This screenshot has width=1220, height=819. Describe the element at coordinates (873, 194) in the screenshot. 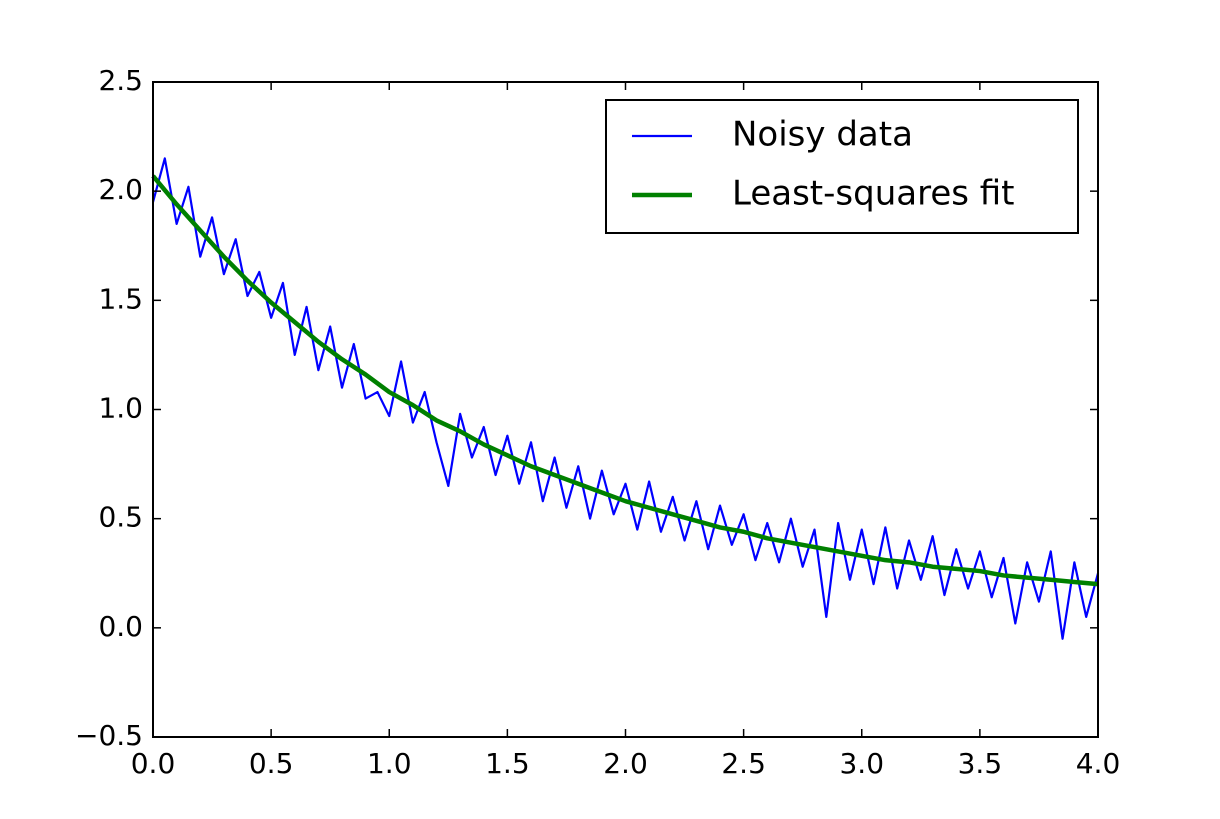

I see `legend-label: Least-squares fit` at that location.